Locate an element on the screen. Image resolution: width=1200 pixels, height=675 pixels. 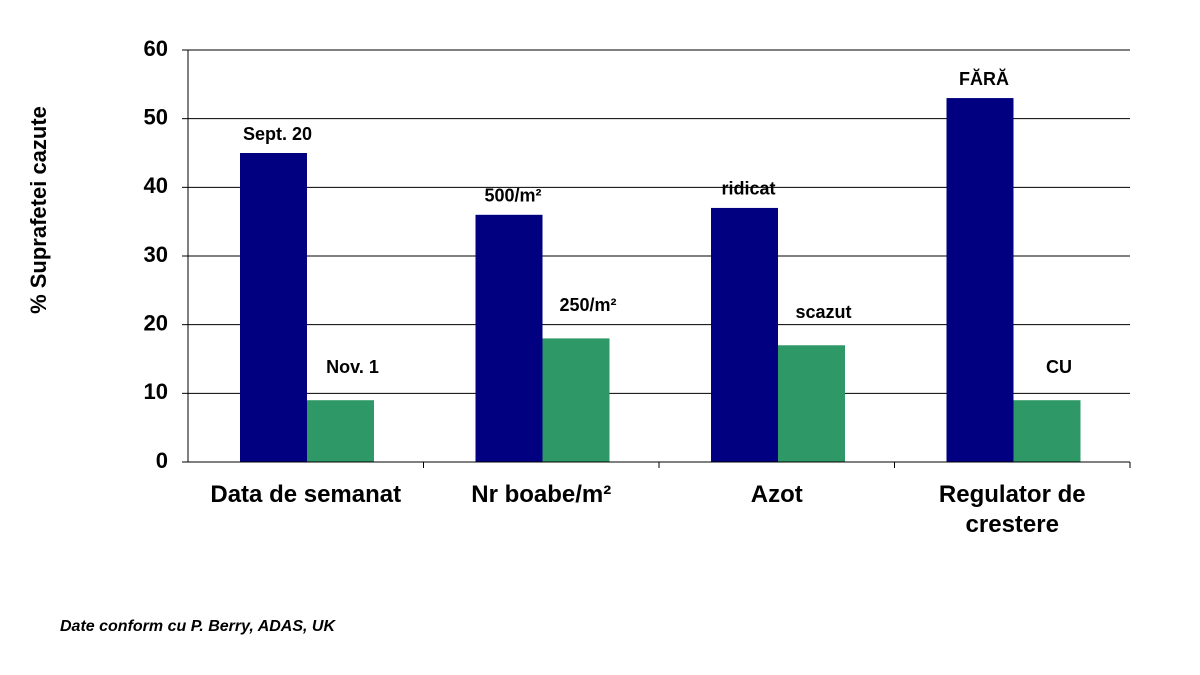
bar-annotation: Sept. 20 is located at coordinates (277, 134).